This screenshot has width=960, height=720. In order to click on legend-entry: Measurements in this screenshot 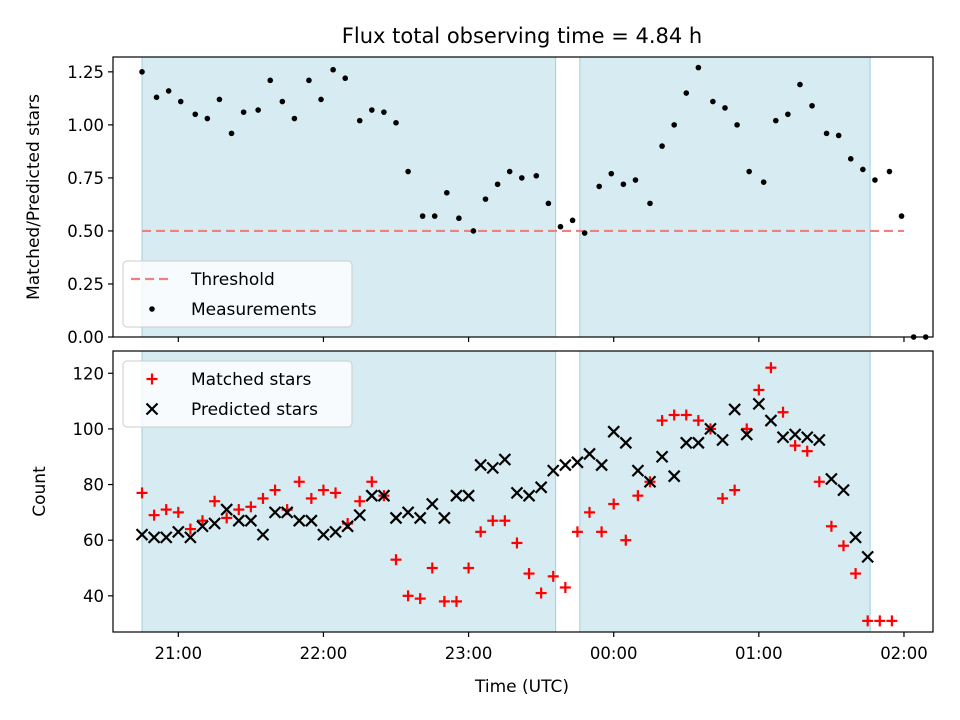, I will do `click(233, 310)`.